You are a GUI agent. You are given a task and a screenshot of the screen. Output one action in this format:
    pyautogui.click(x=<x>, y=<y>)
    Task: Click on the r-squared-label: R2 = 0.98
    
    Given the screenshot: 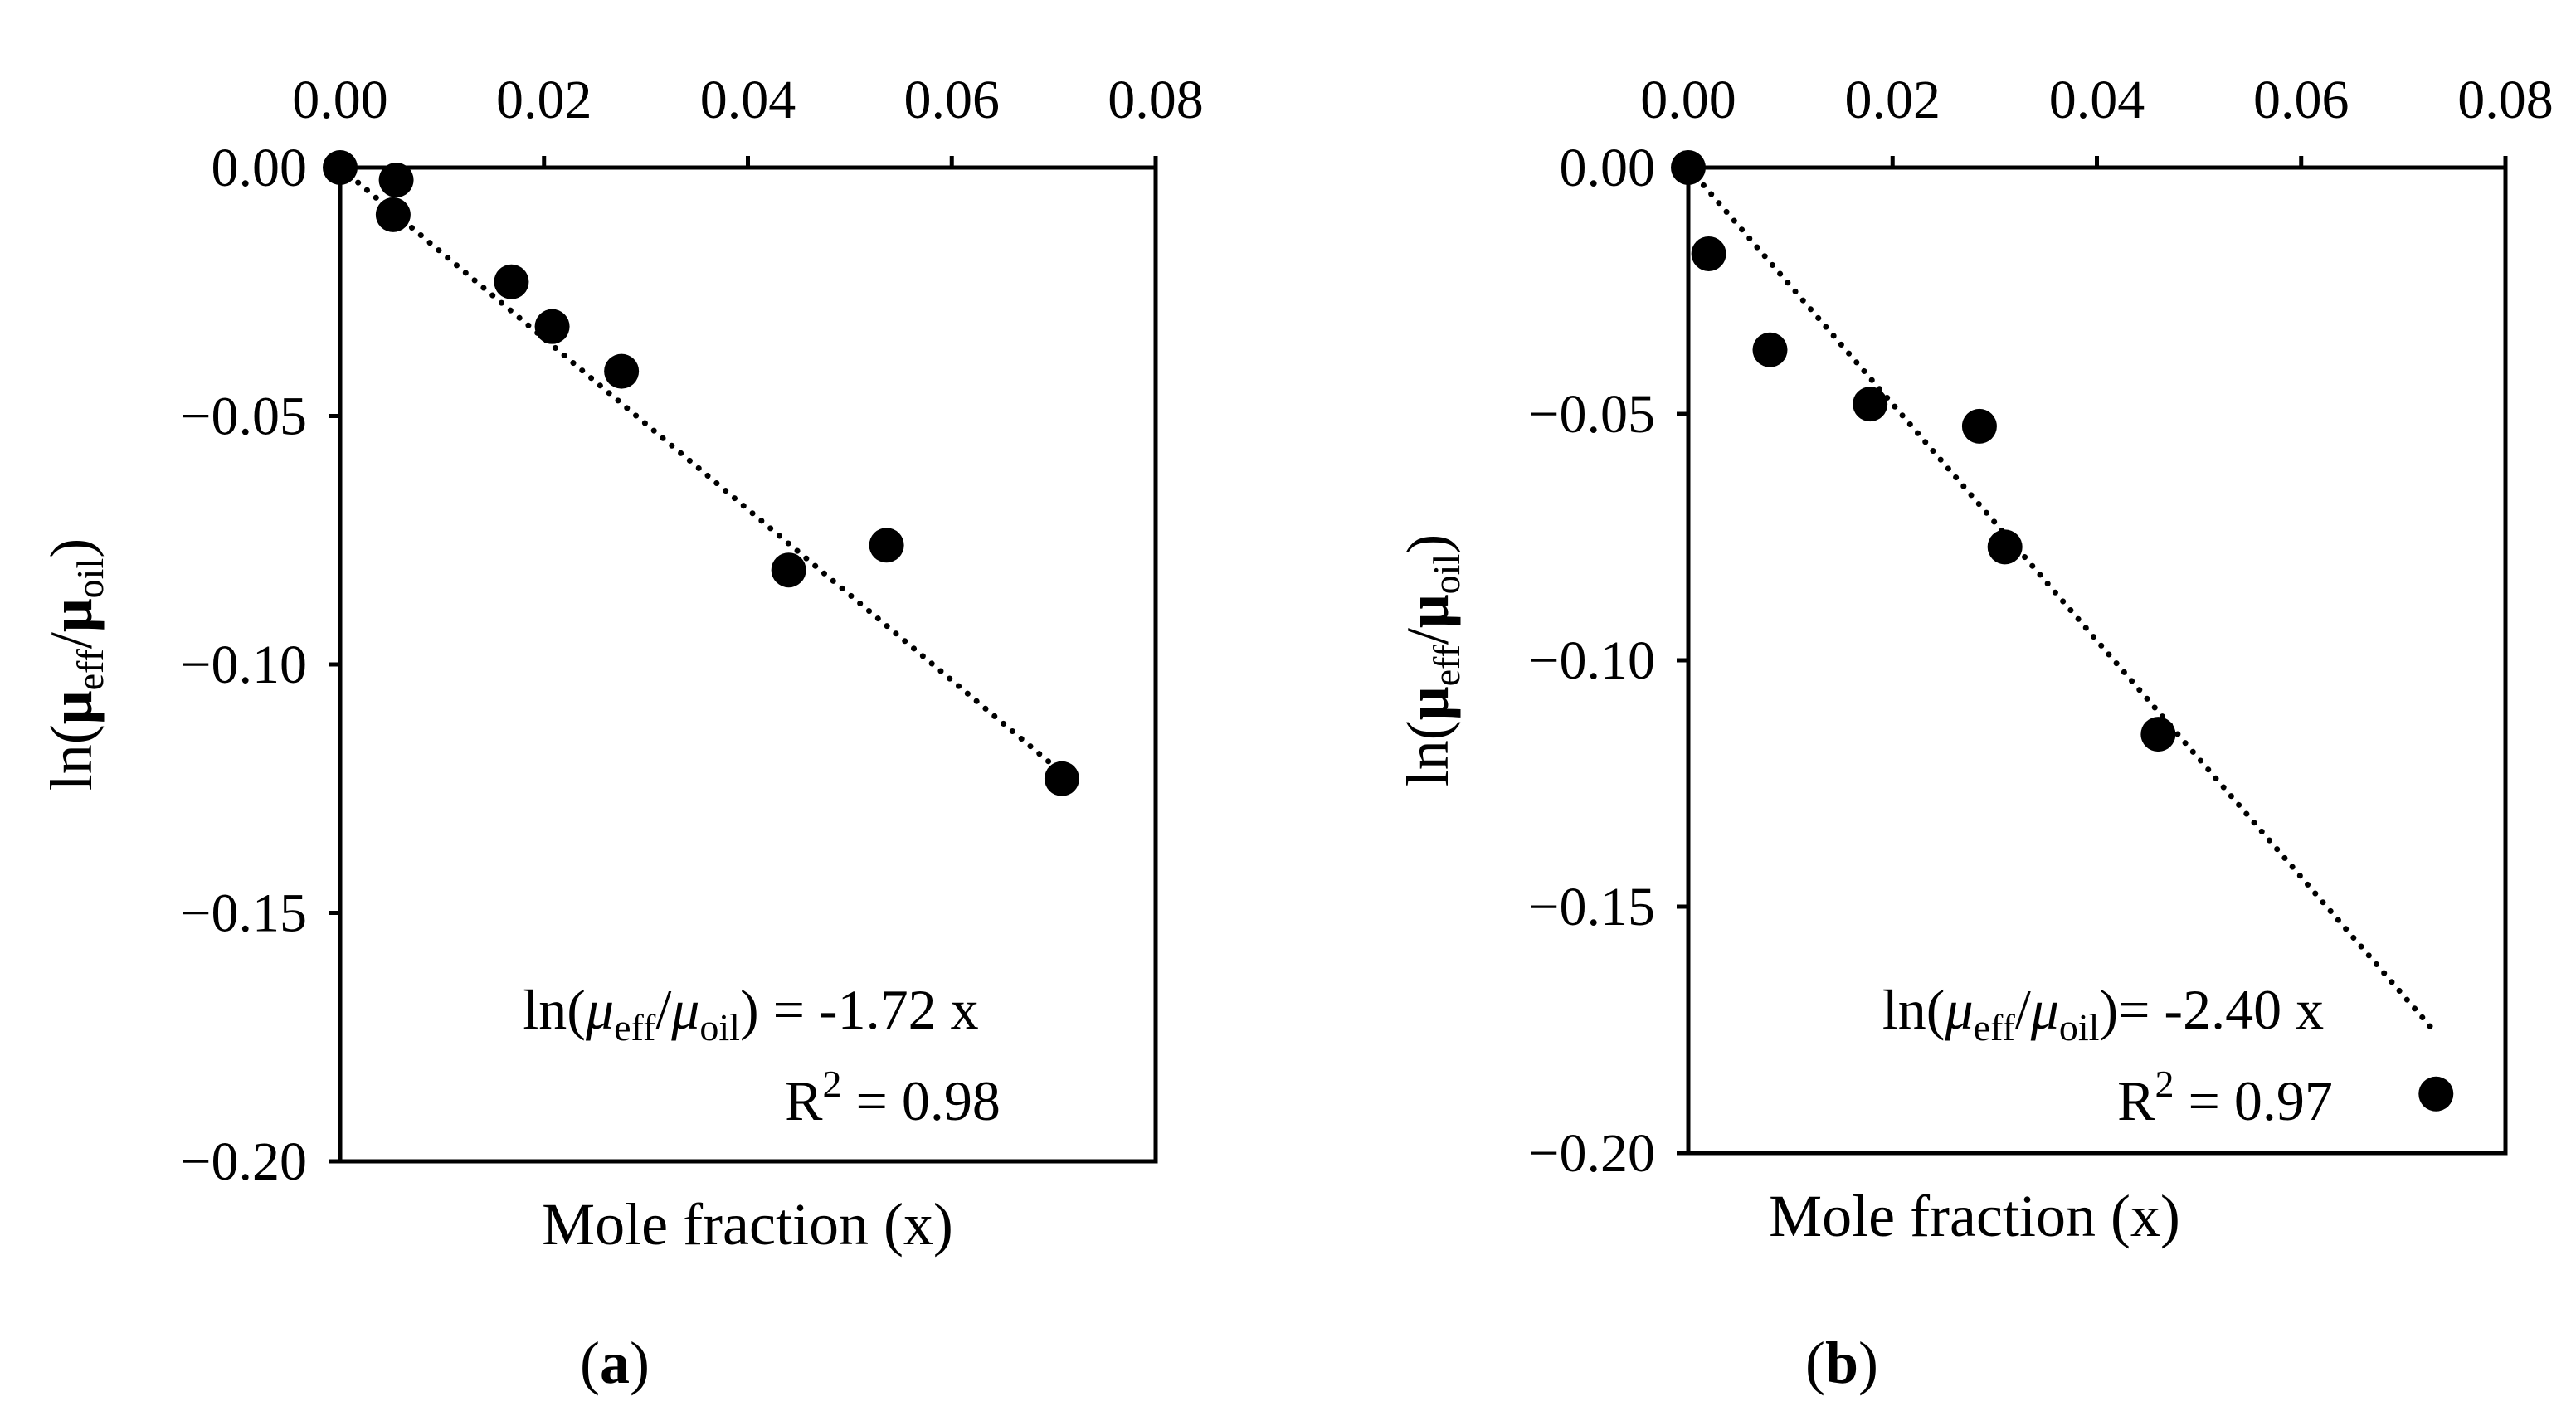 What is the action you would take?
    pyautogui.click(x=893, y=1097)
    